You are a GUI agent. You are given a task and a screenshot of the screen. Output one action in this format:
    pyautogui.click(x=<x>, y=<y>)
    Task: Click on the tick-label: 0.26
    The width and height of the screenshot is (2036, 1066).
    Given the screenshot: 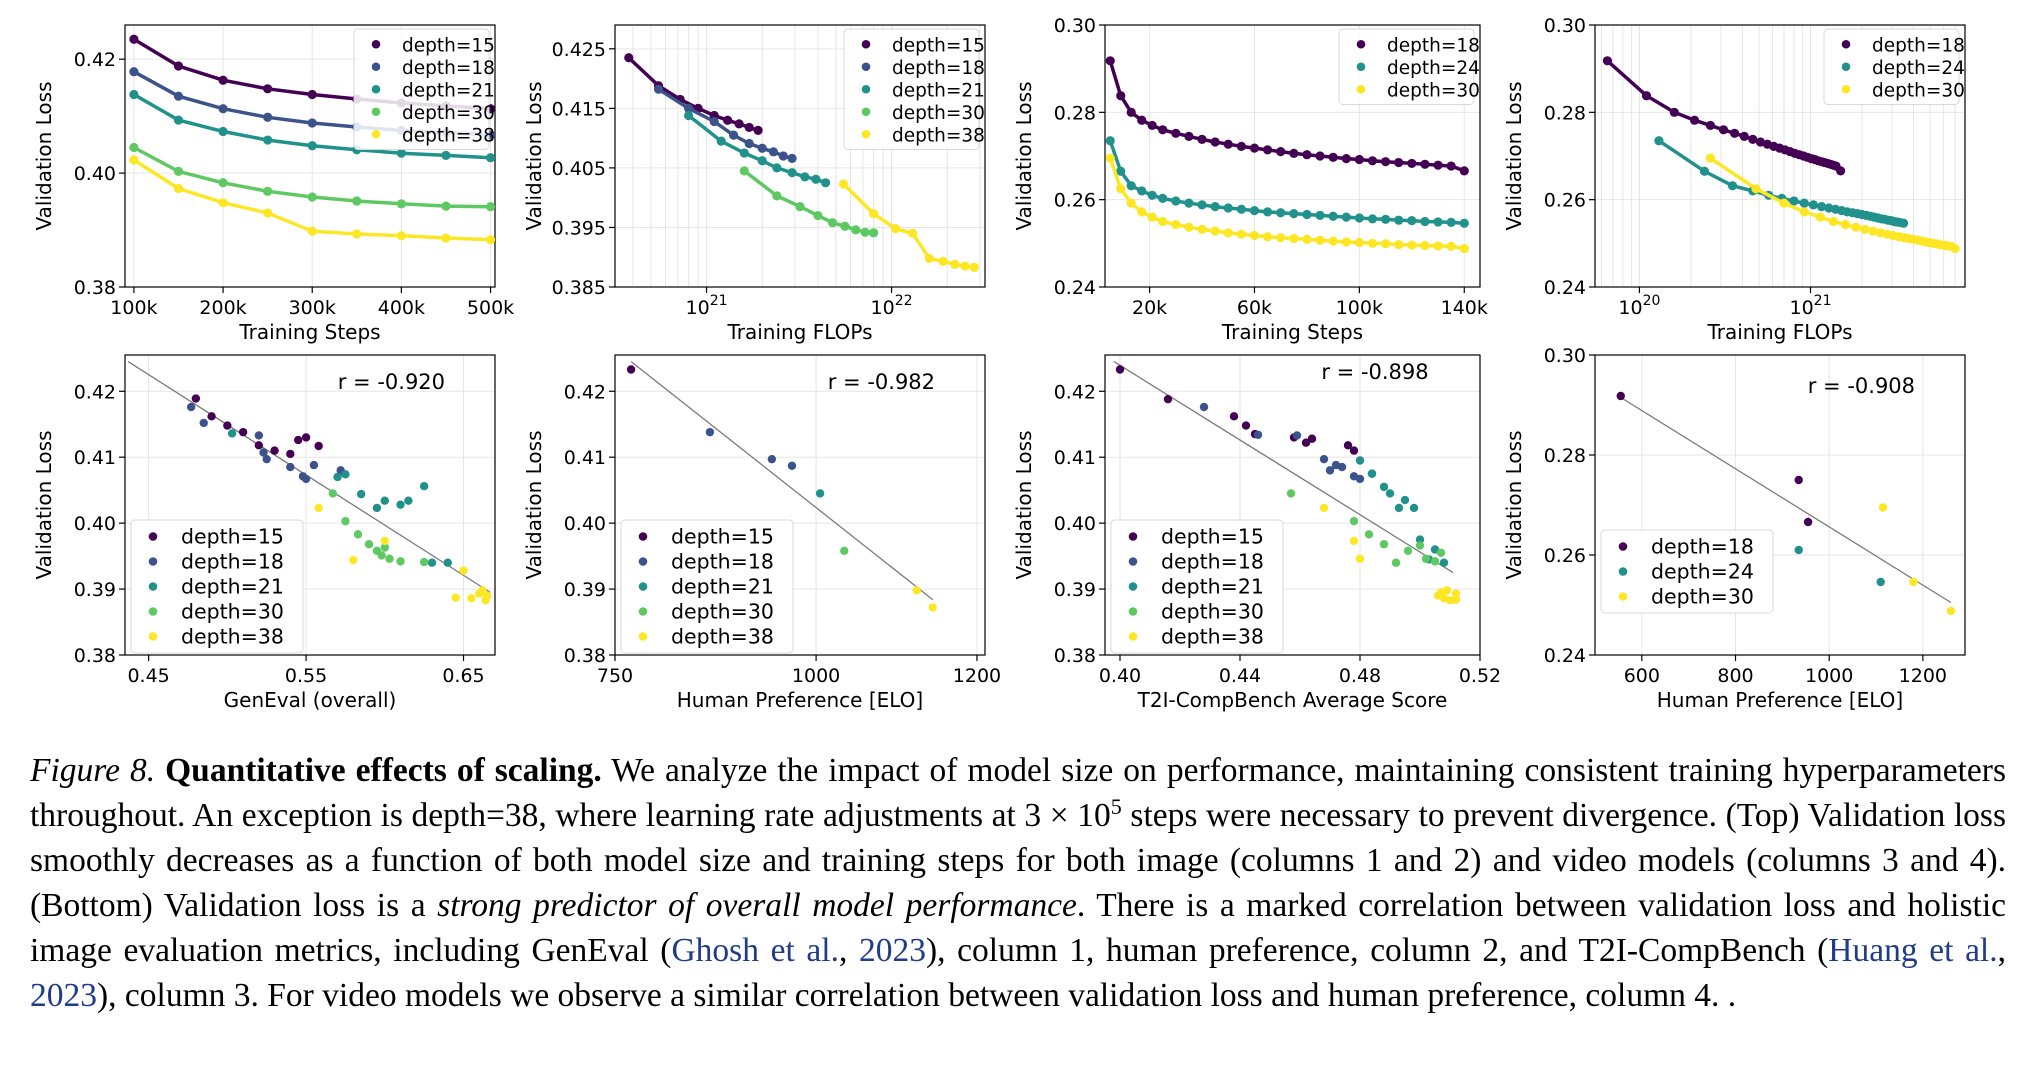 What is the action you would take?
    pyautogui.click(x=1565, y=556)
    